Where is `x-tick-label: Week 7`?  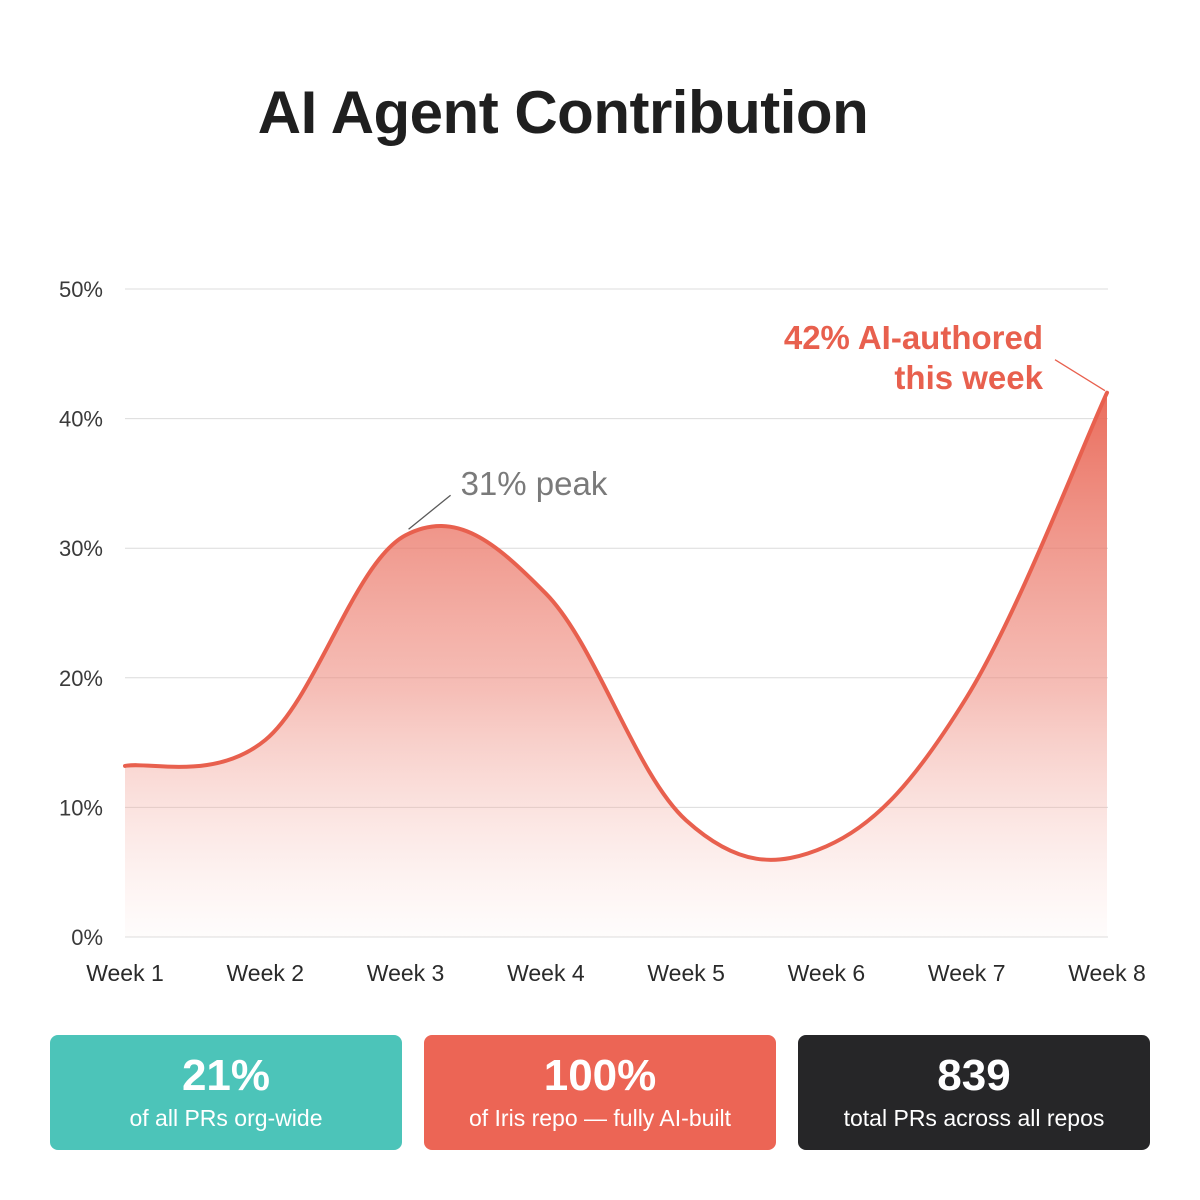 x-tick-label: Week 7 is located at coordinates (967, 973).